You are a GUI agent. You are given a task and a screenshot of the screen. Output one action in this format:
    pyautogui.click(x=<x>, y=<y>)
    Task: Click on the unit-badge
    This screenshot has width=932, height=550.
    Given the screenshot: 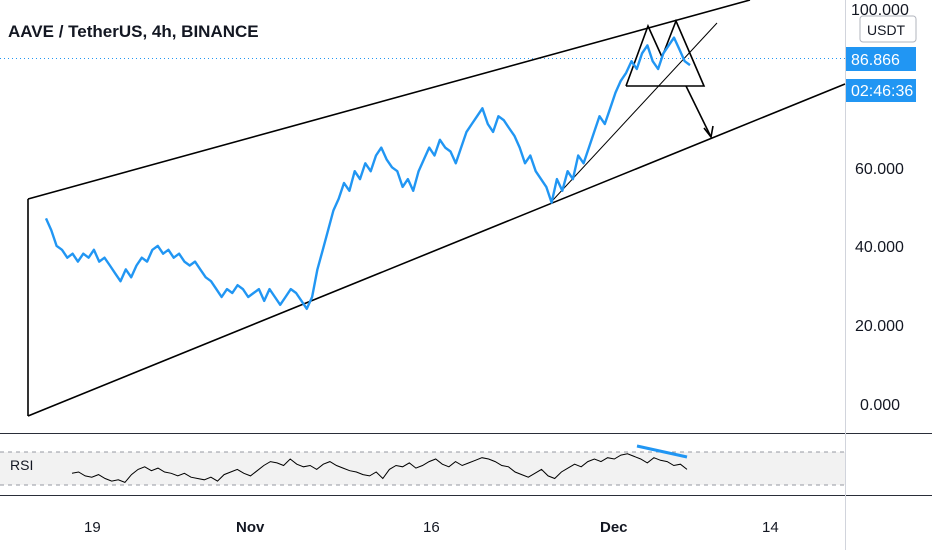 What is the action you would take?
    pyautogui.click(x=888, y=29)
    